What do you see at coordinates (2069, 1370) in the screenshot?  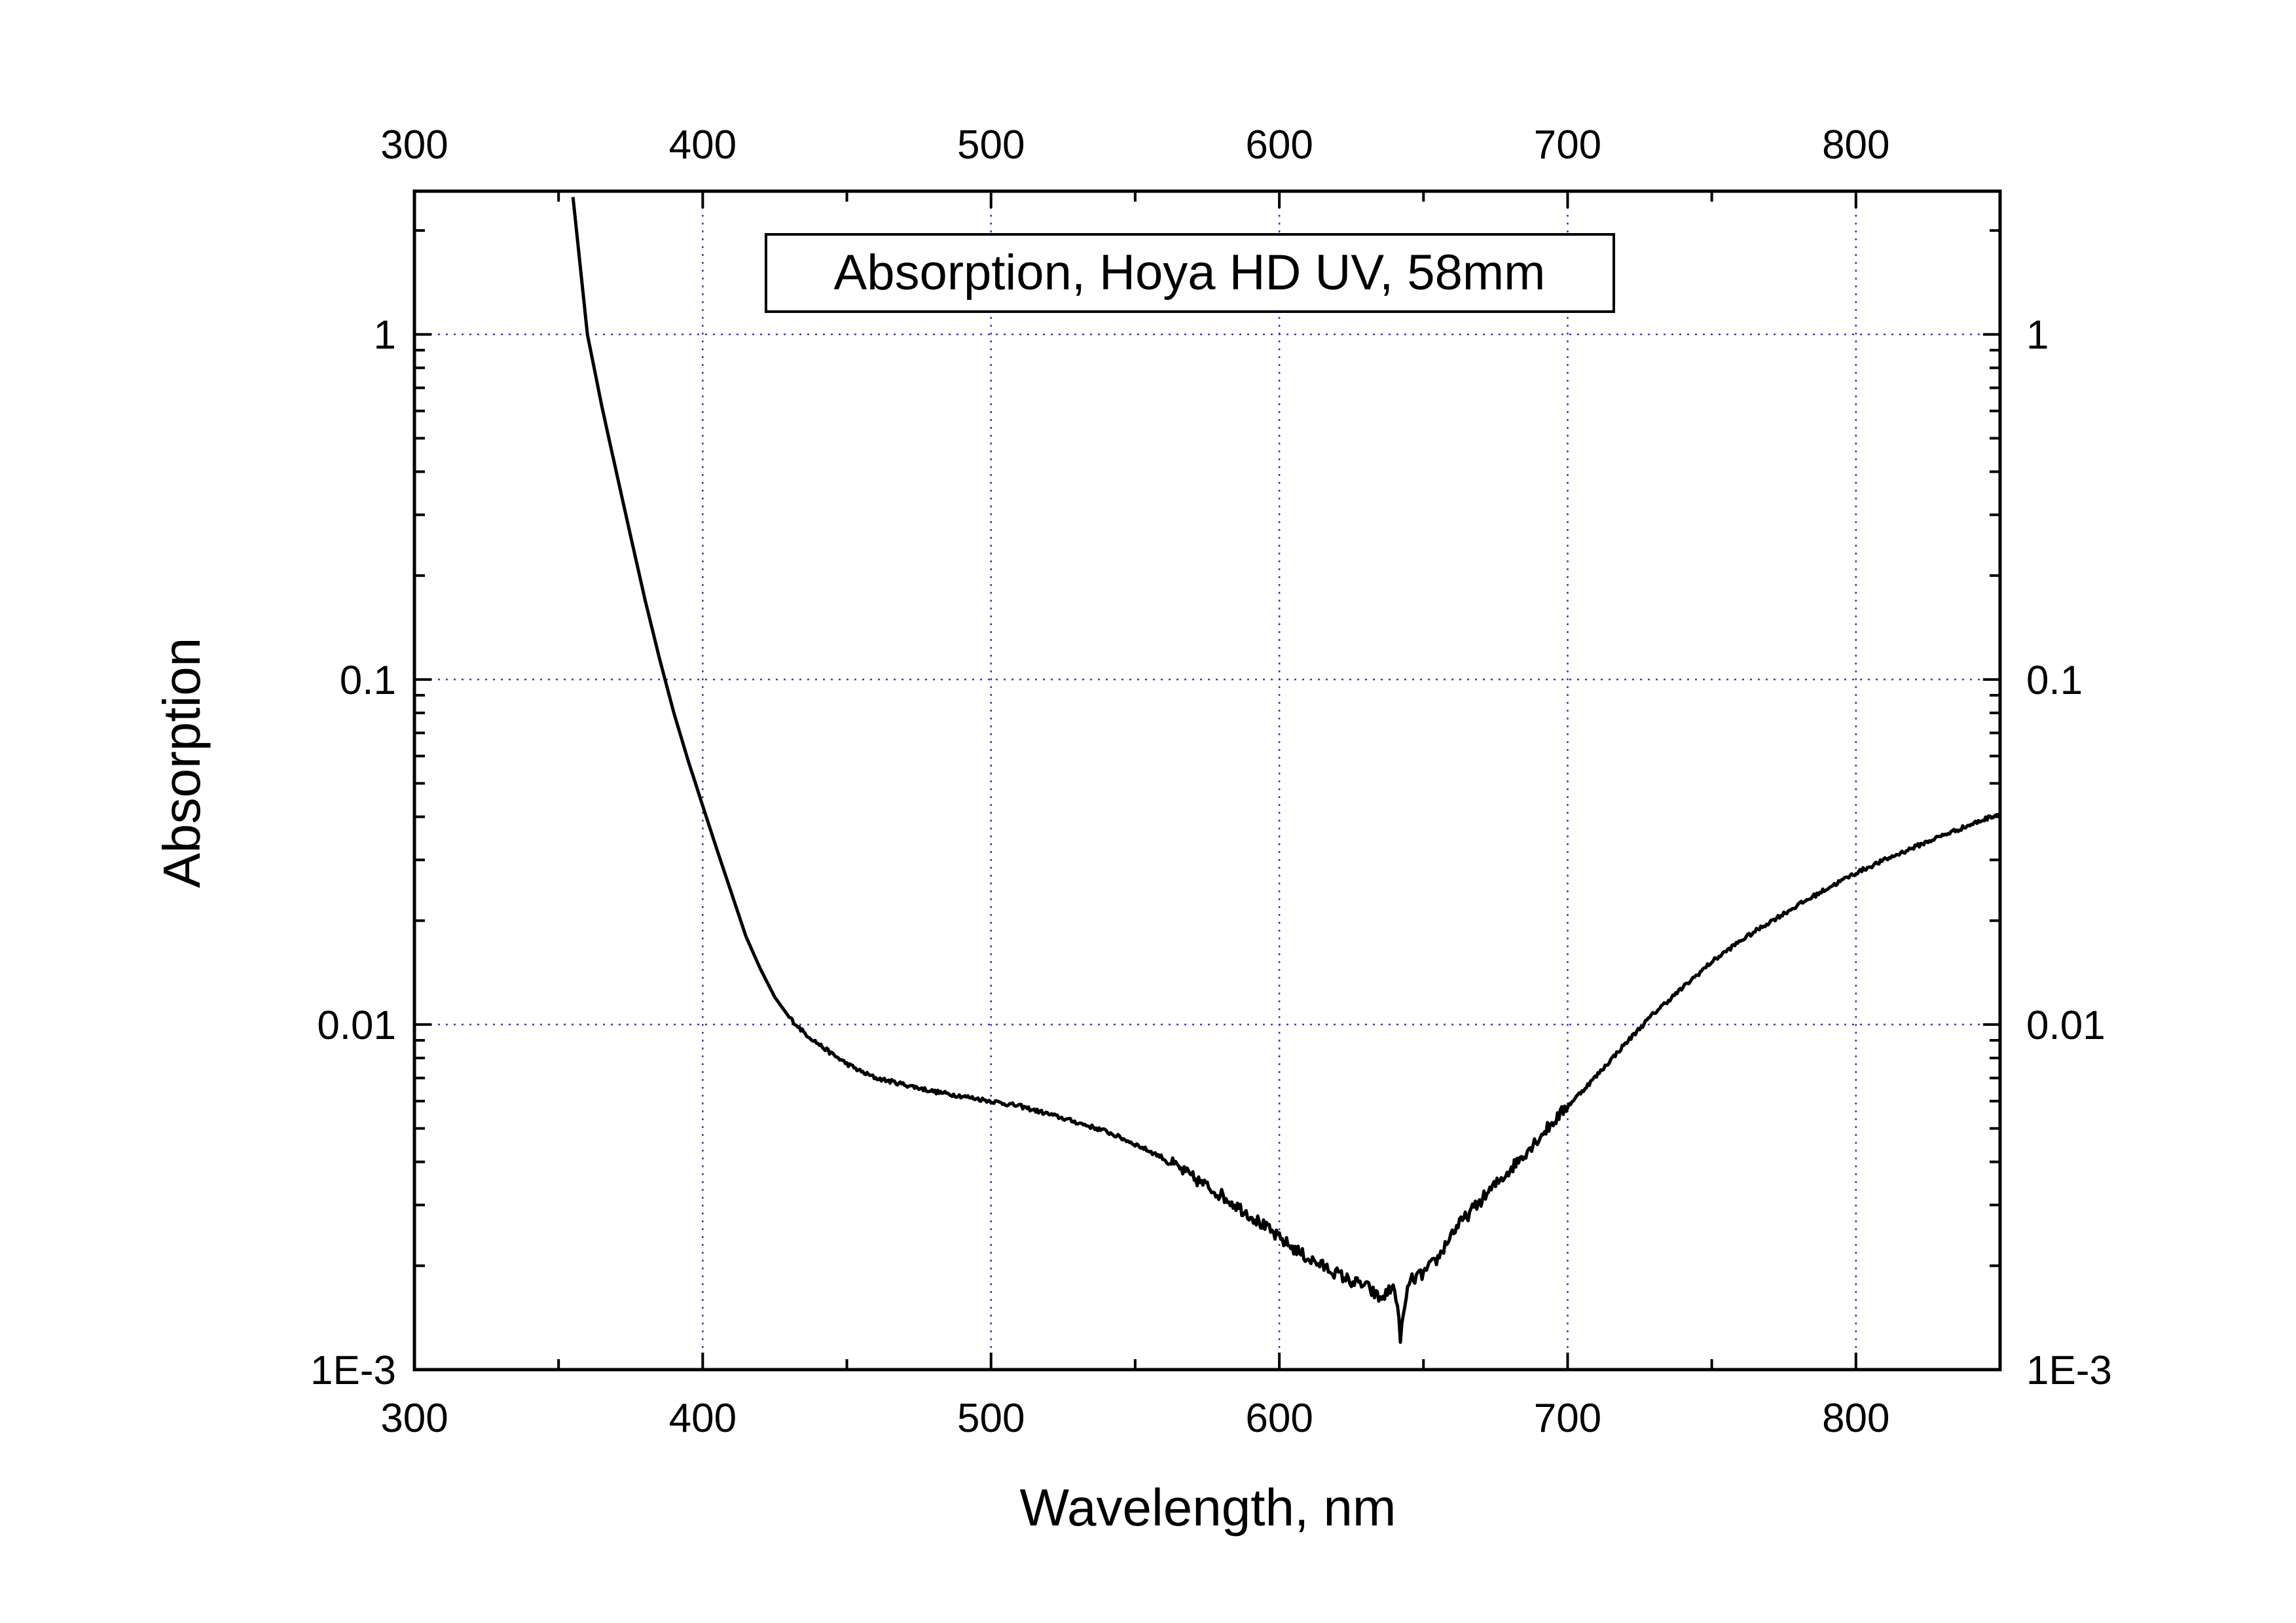 I see `y-tick-label-right: 1E-3` at bounding box center [2069, 1370].